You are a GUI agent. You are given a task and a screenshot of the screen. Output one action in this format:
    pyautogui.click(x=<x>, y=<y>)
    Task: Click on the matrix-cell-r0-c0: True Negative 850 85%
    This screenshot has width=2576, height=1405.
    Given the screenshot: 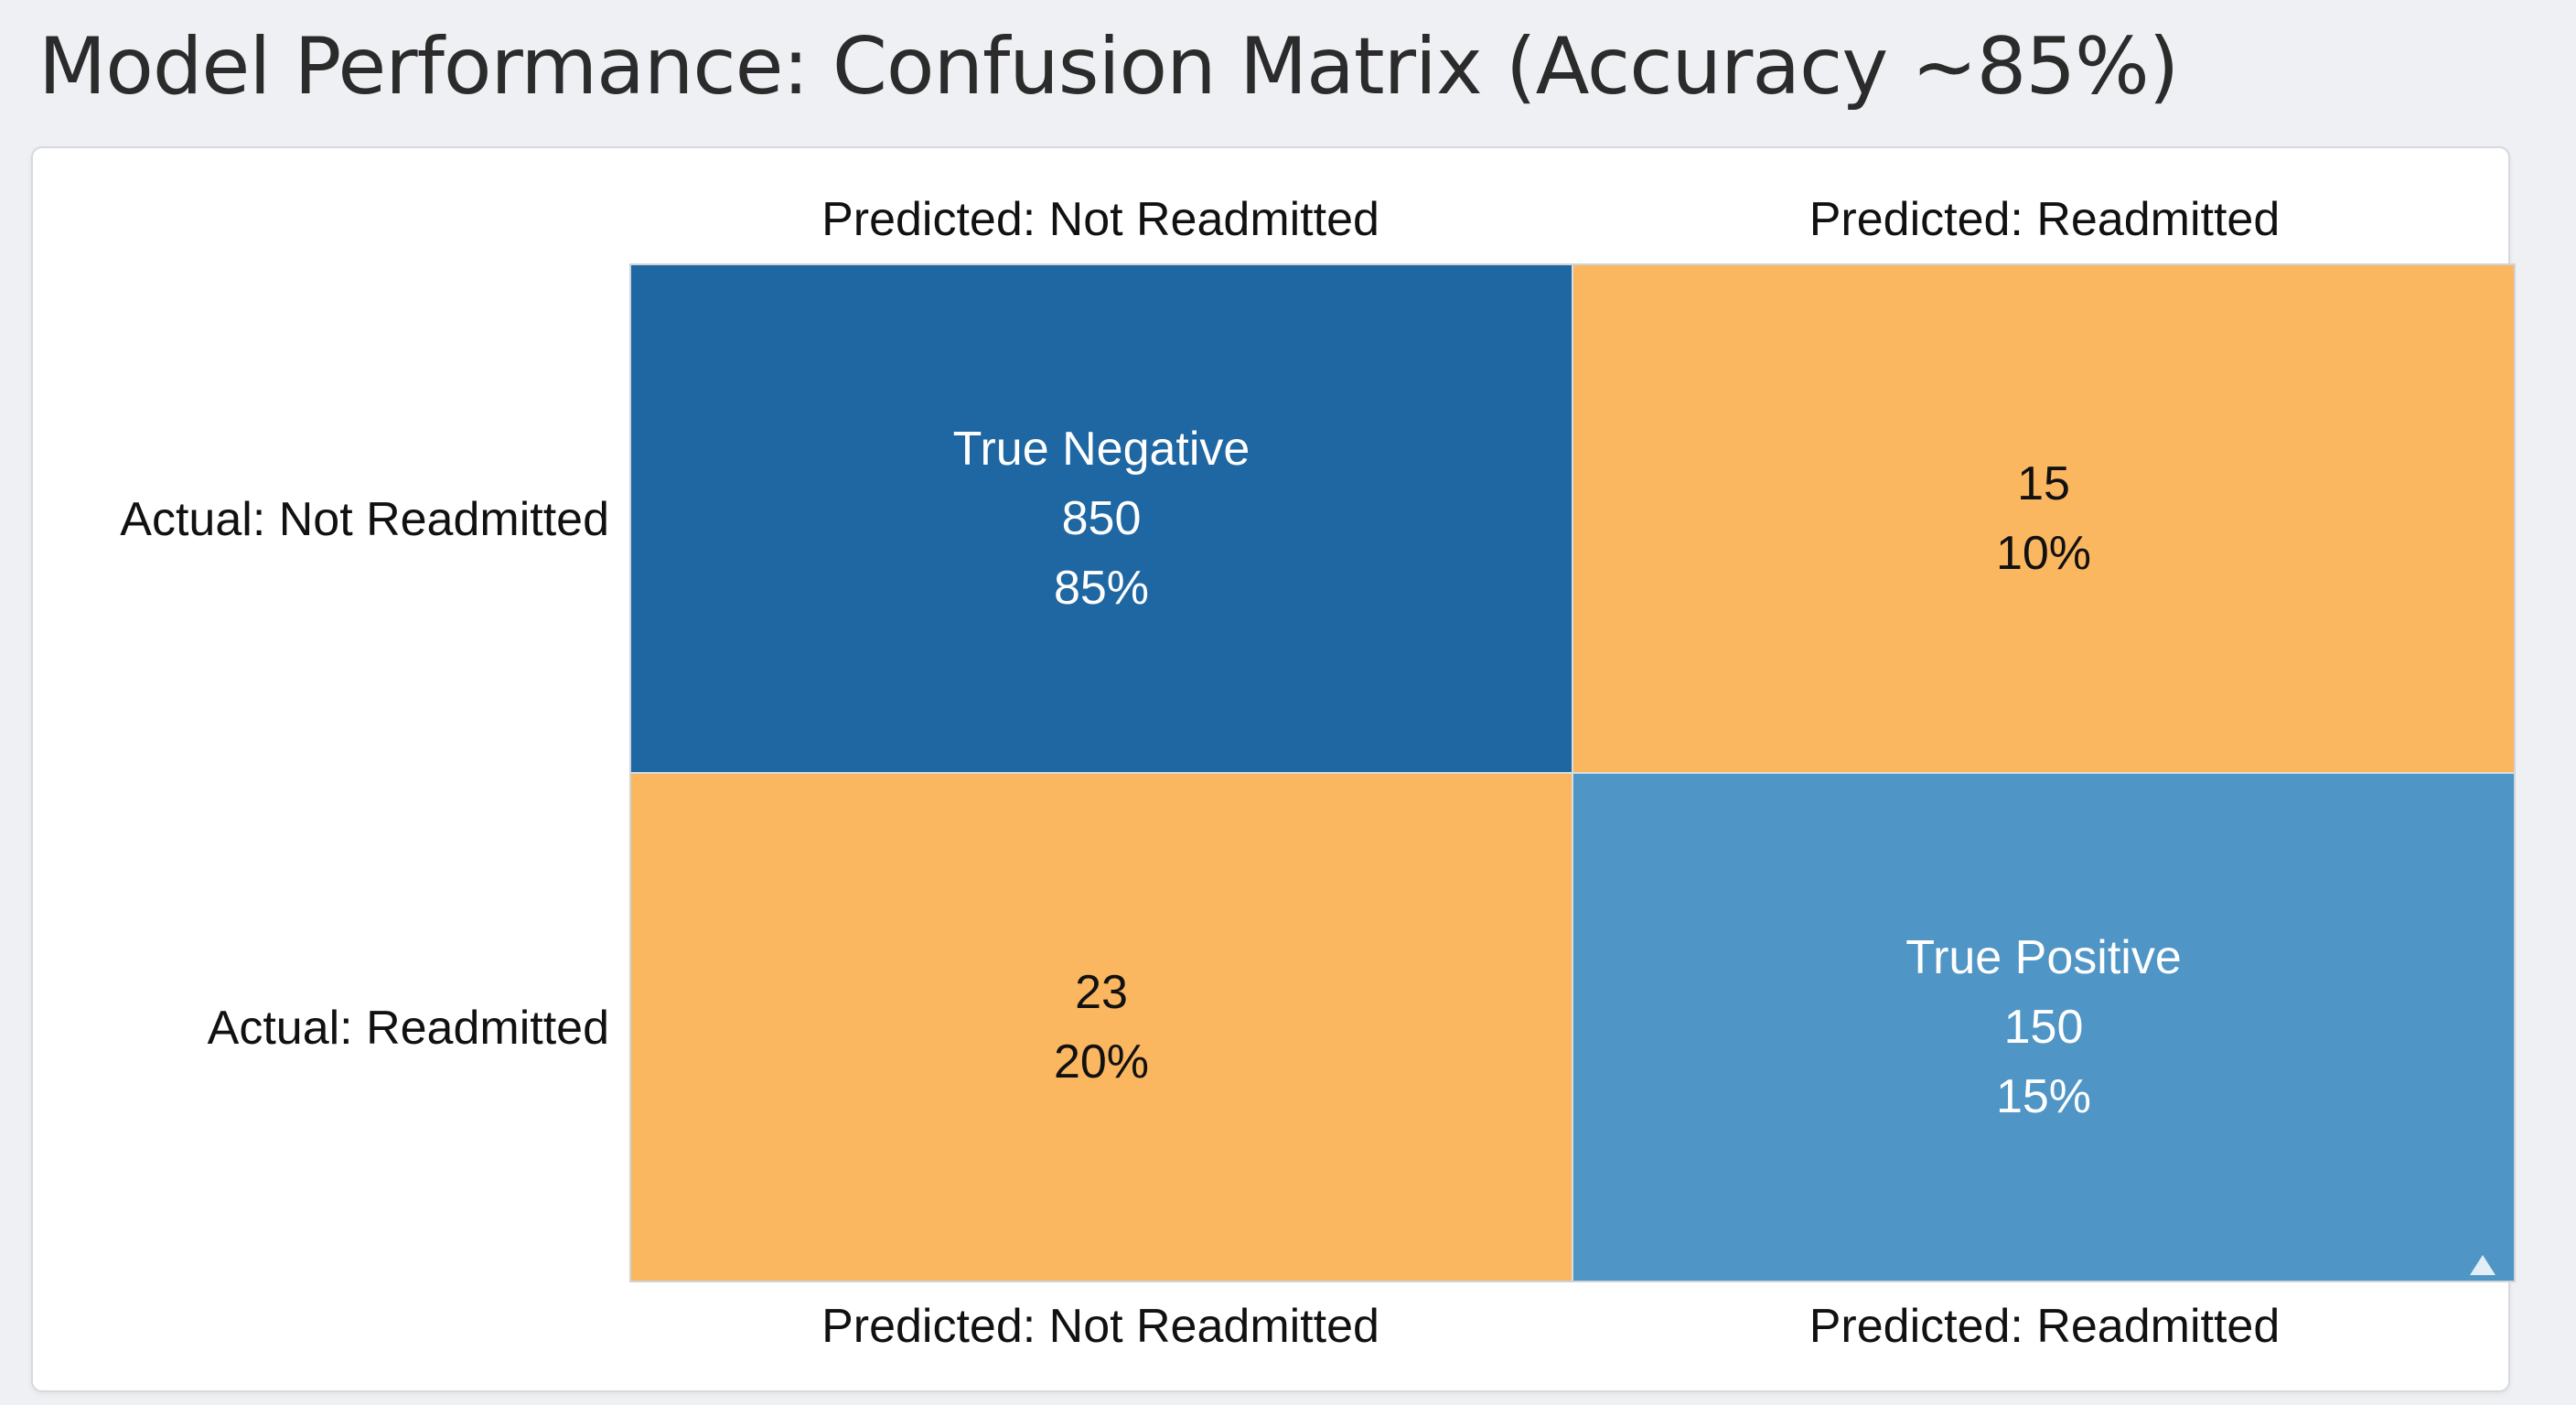 What is the action you would take?
    pyautogui.click(x=1101, y=518)
    